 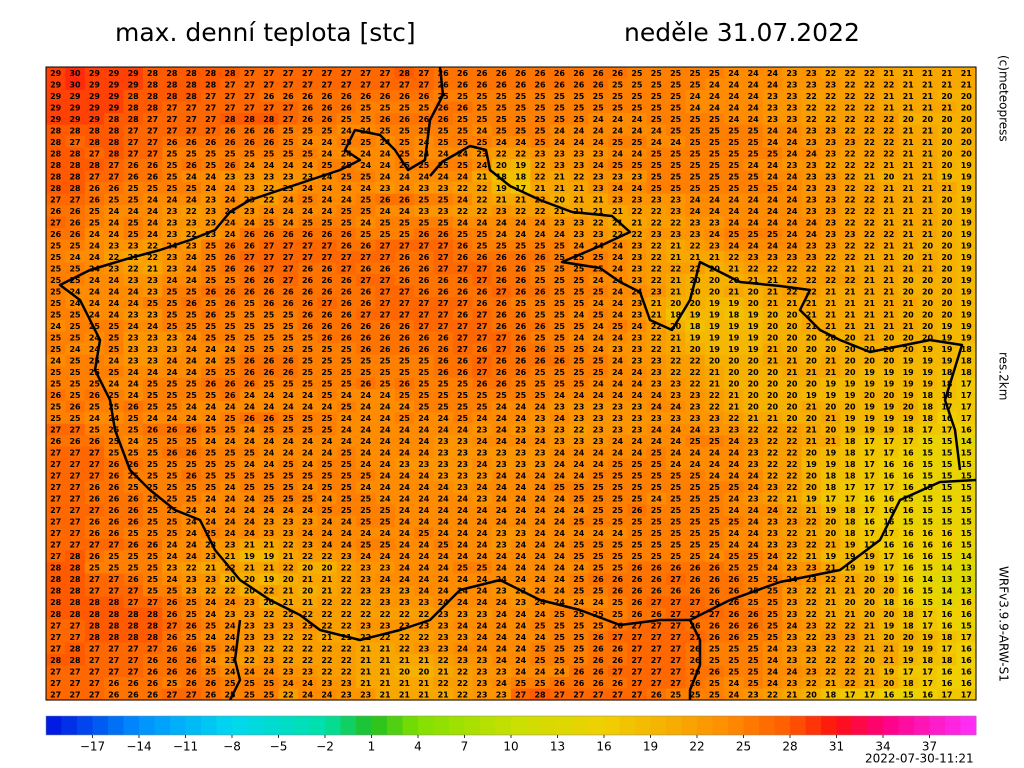 I want to click on temperature-value: 18, so click(x=850, y=533).